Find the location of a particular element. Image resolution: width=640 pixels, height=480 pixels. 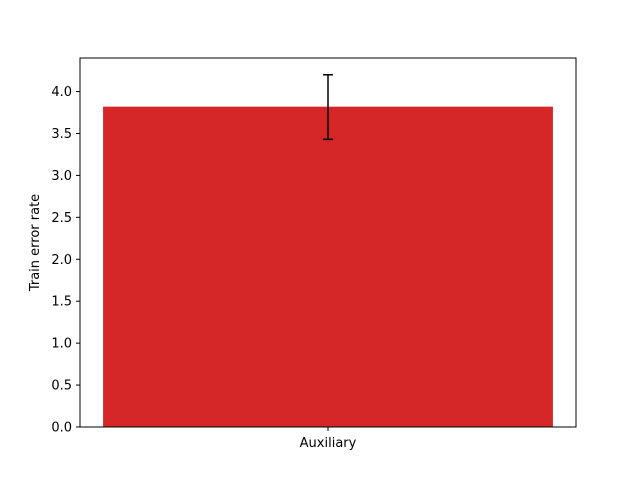

y-tick-label: 0.0 is located at coordinates (61, 428).